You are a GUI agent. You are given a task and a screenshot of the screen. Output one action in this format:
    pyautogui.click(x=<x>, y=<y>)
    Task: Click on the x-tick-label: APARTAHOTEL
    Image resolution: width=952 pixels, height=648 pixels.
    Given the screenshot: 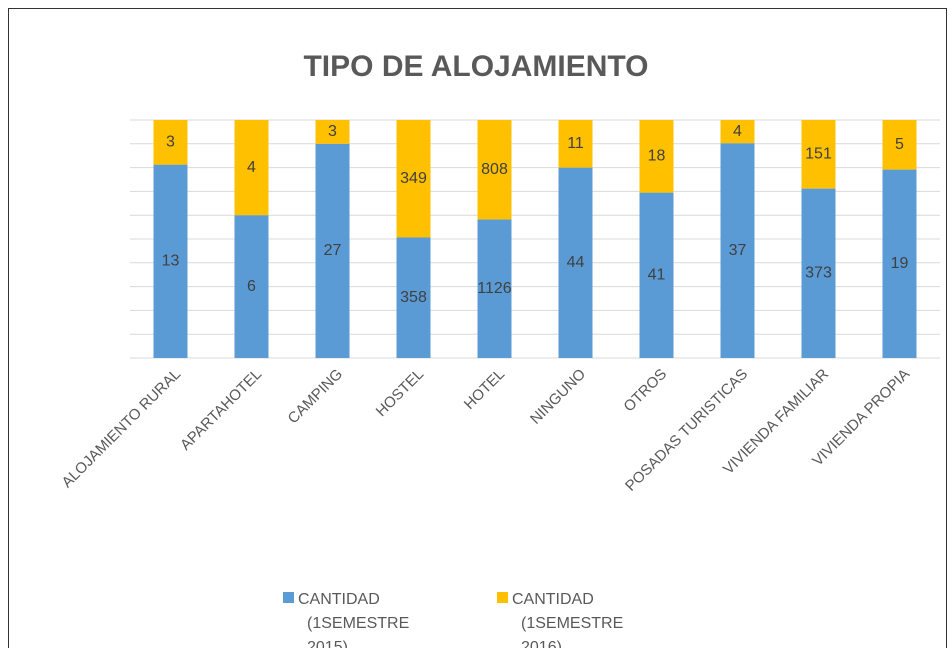 What is the action you would take?
    pyautogui.click(x=221, y=410)
    